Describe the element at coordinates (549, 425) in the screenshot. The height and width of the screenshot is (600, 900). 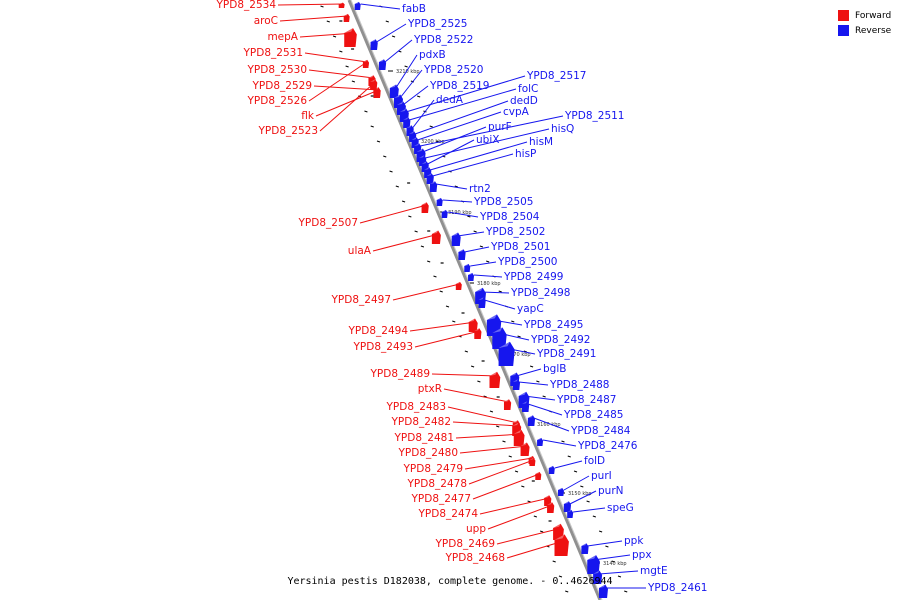
I see `scale-tick-label: 3160 kbp` at that location.